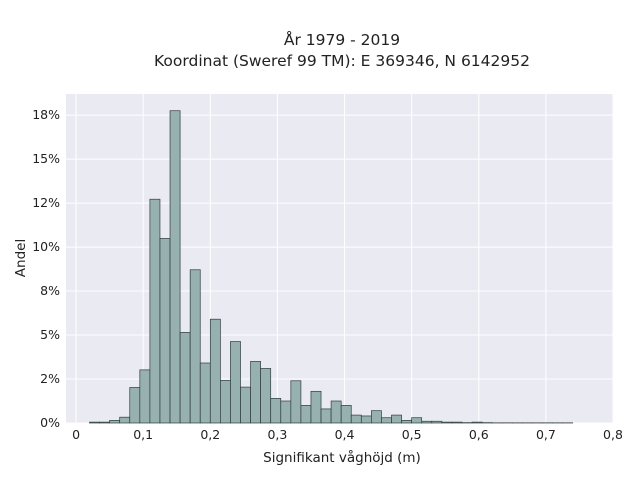 This screenshot has height=480, width=640. I want to click on y-axis-label: Andel, so click(21, 258).